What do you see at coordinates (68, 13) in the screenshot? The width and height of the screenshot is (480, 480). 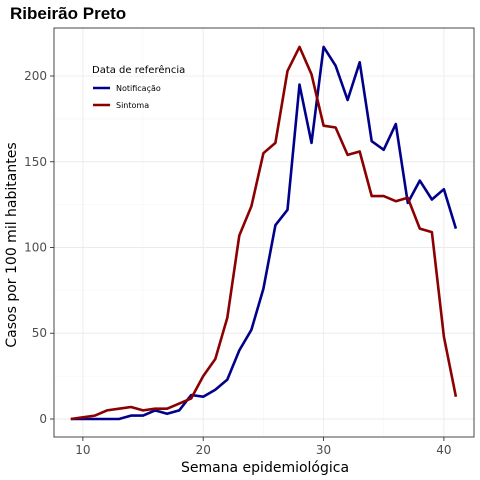 I see `chart-title: Ribeirão Preto` at bounding box center [68, 13].